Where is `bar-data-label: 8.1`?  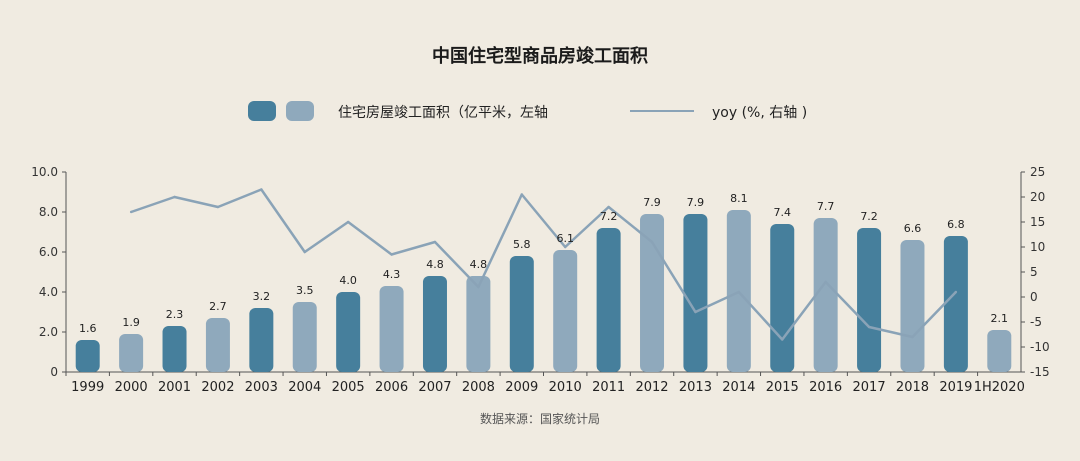 bar-data-label: 8.1 is located at coordinates (739, 198).